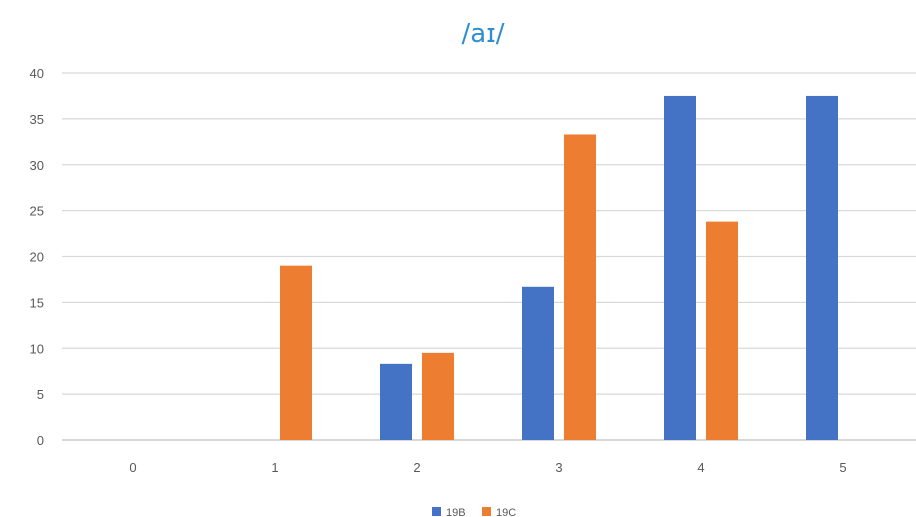 The image size is (916, 517). Describe the element at coordinates (37, 165) in the screenshot. I see `y-tick-label: 30` at that location.